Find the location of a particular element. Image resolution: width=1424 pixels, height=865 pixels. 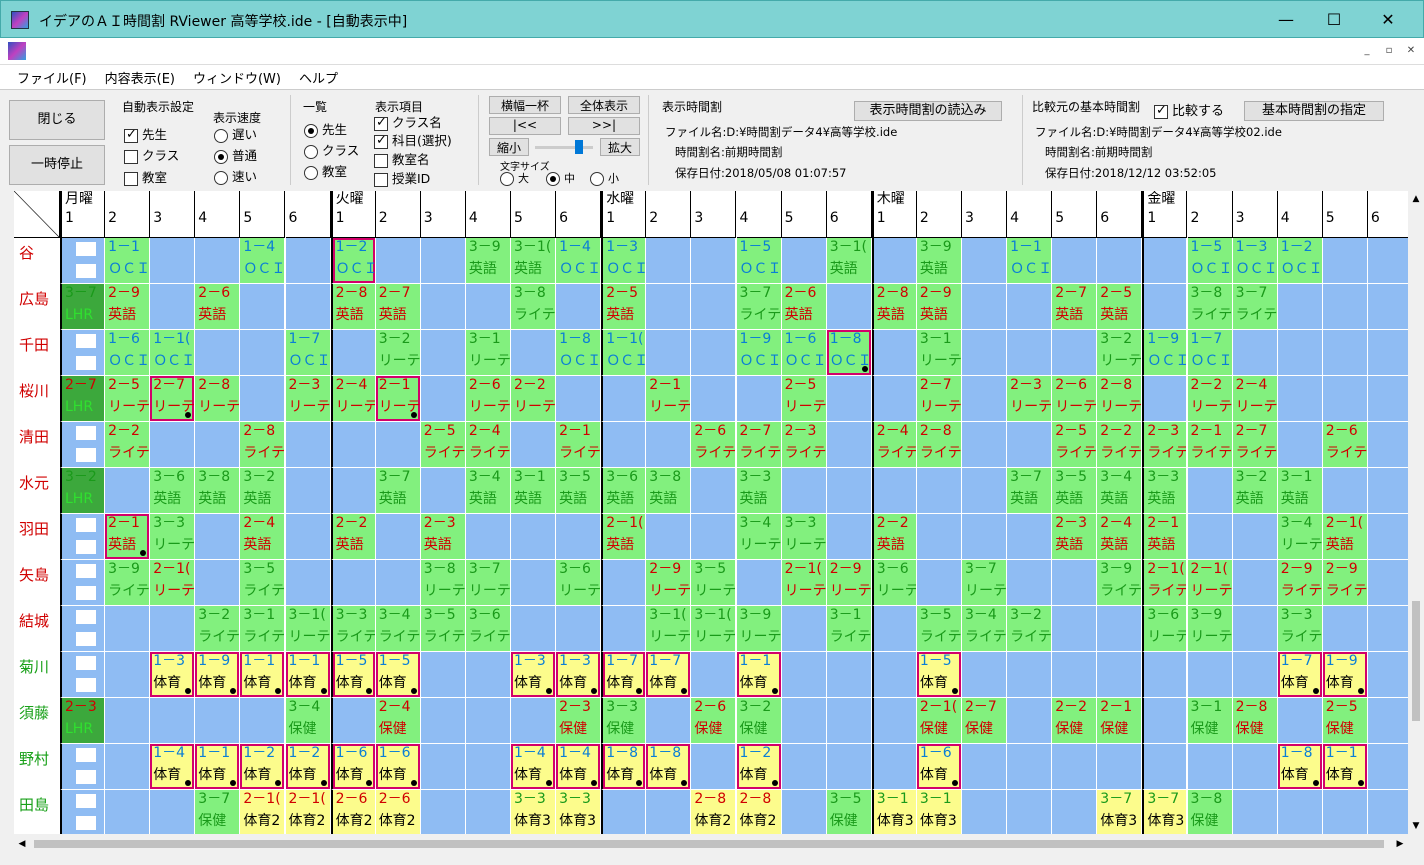

timetable-cell: 2－6 体育2 is located at coordinates (398, 812).